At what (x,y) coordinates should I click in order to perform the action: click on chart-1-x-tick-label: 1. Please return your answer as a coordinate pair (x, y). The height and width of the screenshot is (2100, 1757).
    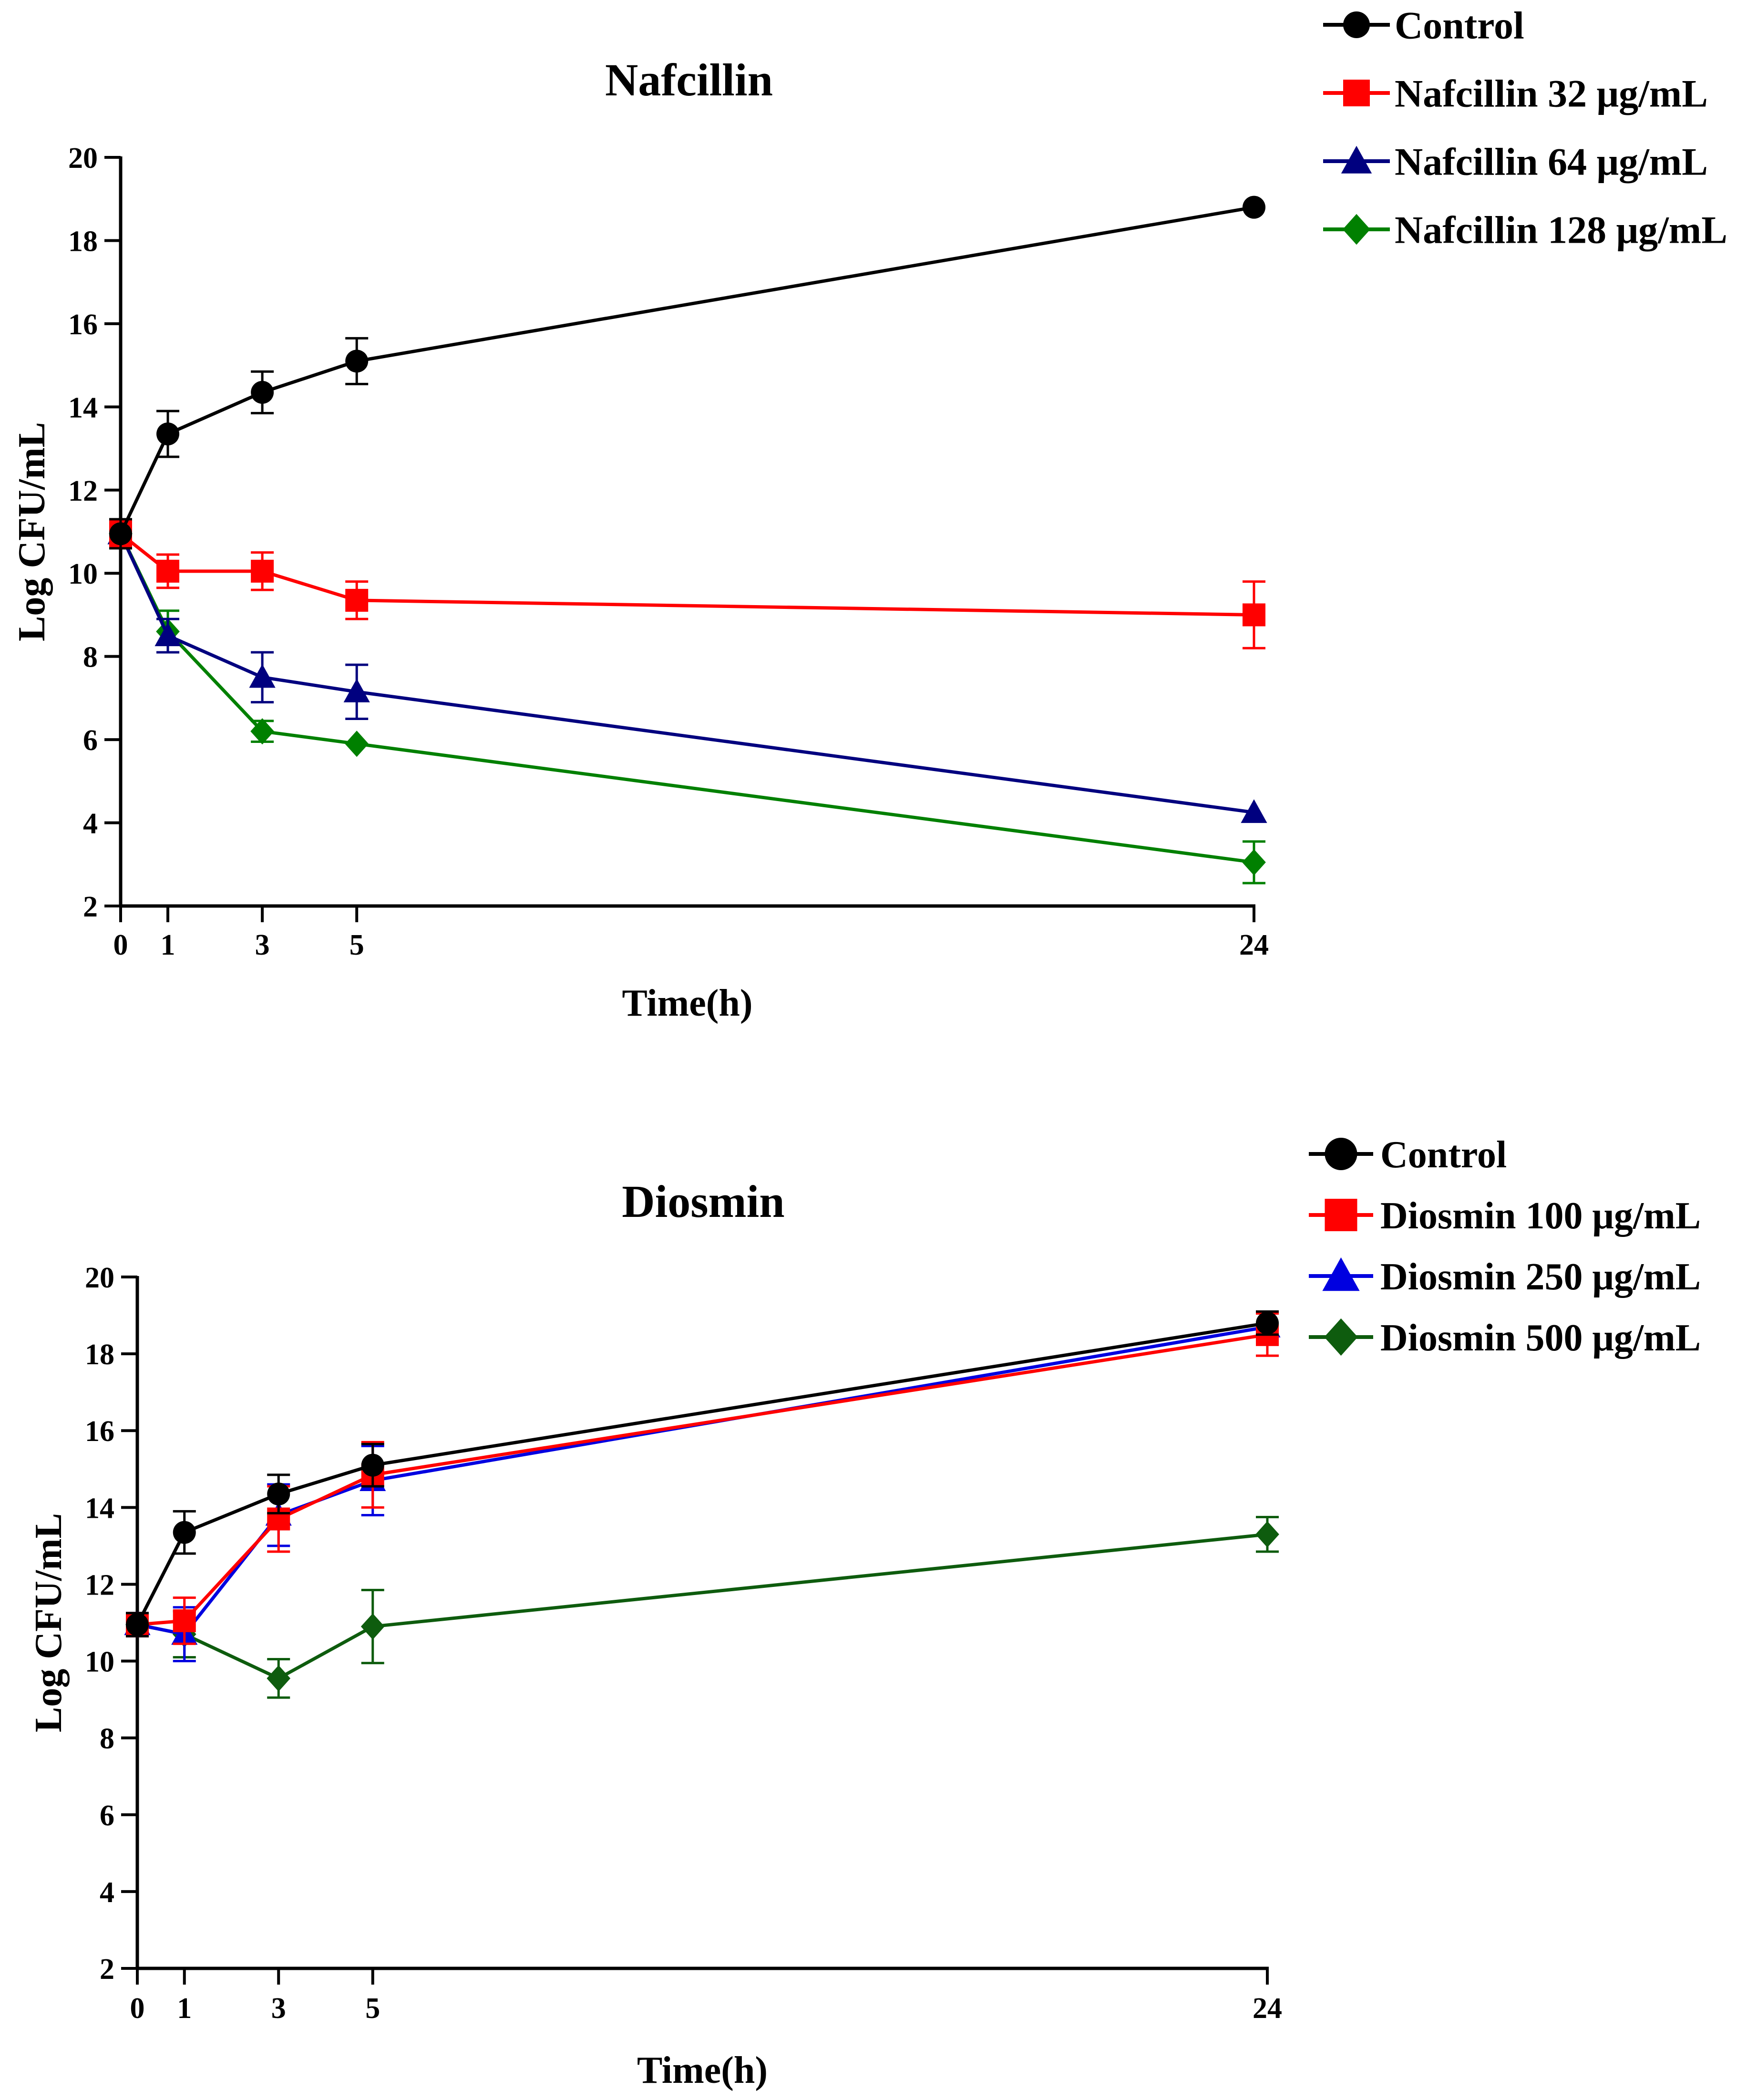
    Looking at the image, I should click on (168, 945).